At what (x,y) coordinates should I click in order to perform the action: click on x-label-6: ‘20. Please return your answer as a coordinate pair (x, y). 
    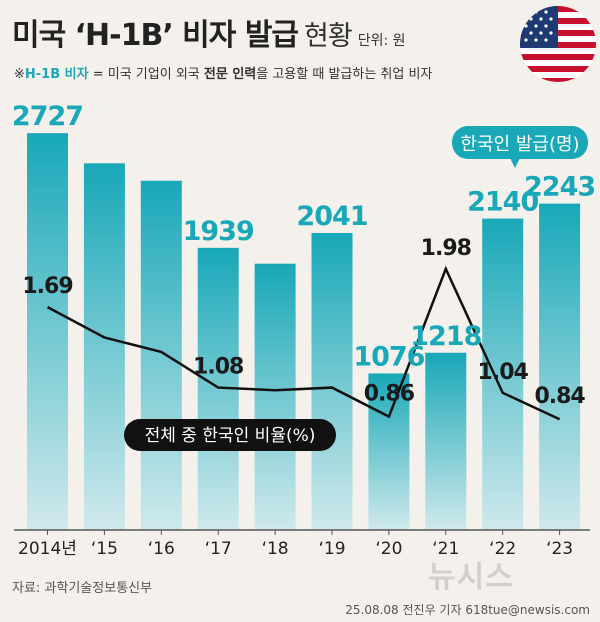
    Looking at the image, I should click on (388, 549).